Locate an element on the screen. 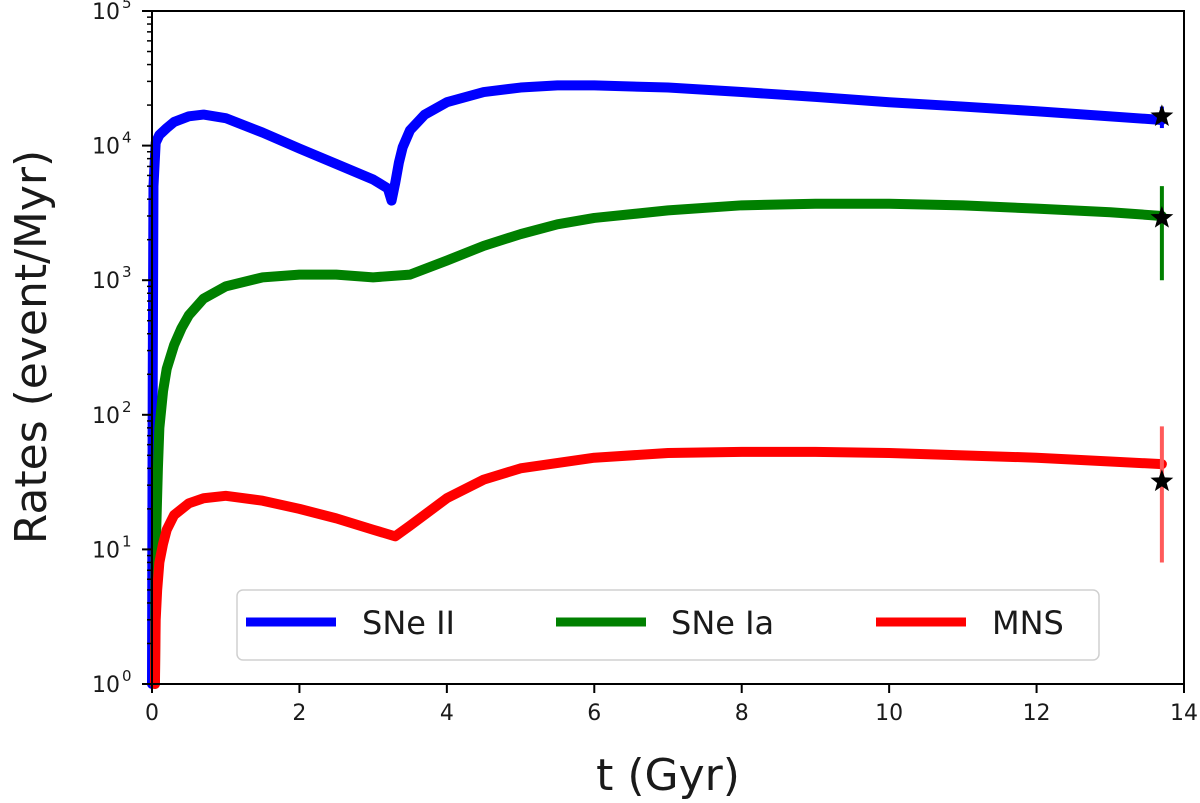 The height and width of the screenshot is (803, 1200). y-tick-exponent: 4 is located at coordinates (127, 138).